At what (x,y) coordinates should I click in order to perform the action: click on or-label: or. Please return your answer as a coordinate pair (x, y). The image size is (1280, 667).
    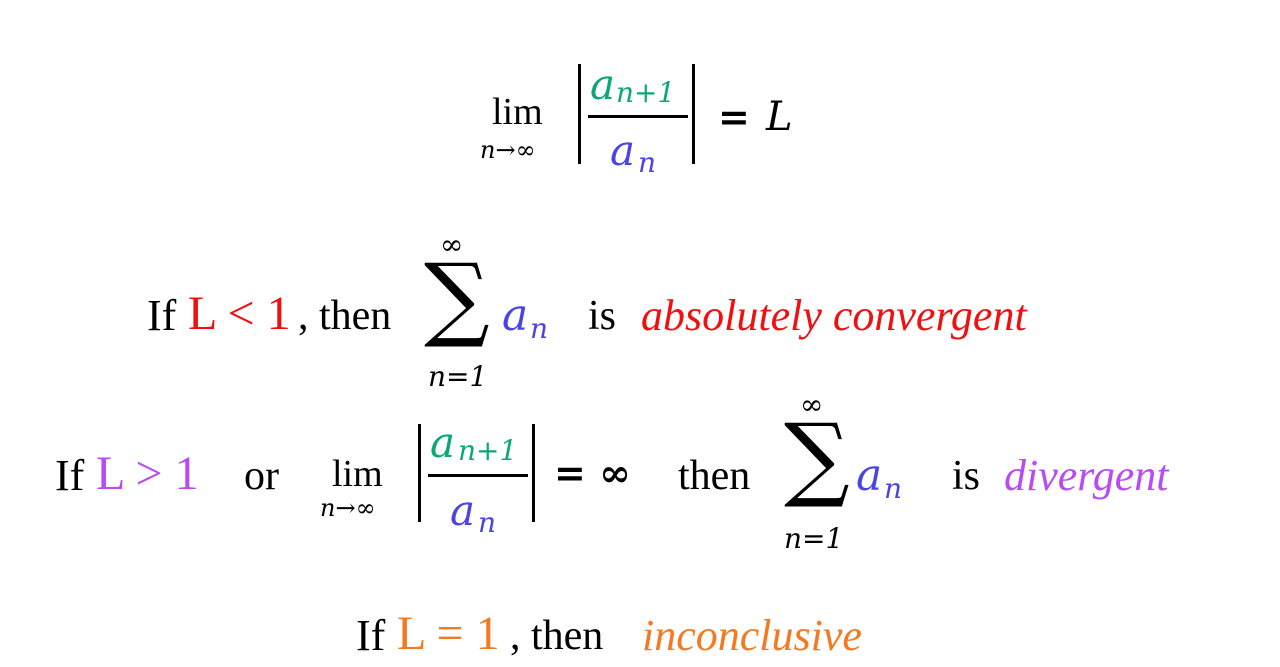
    Looking at the image, I should click on (261, 476).